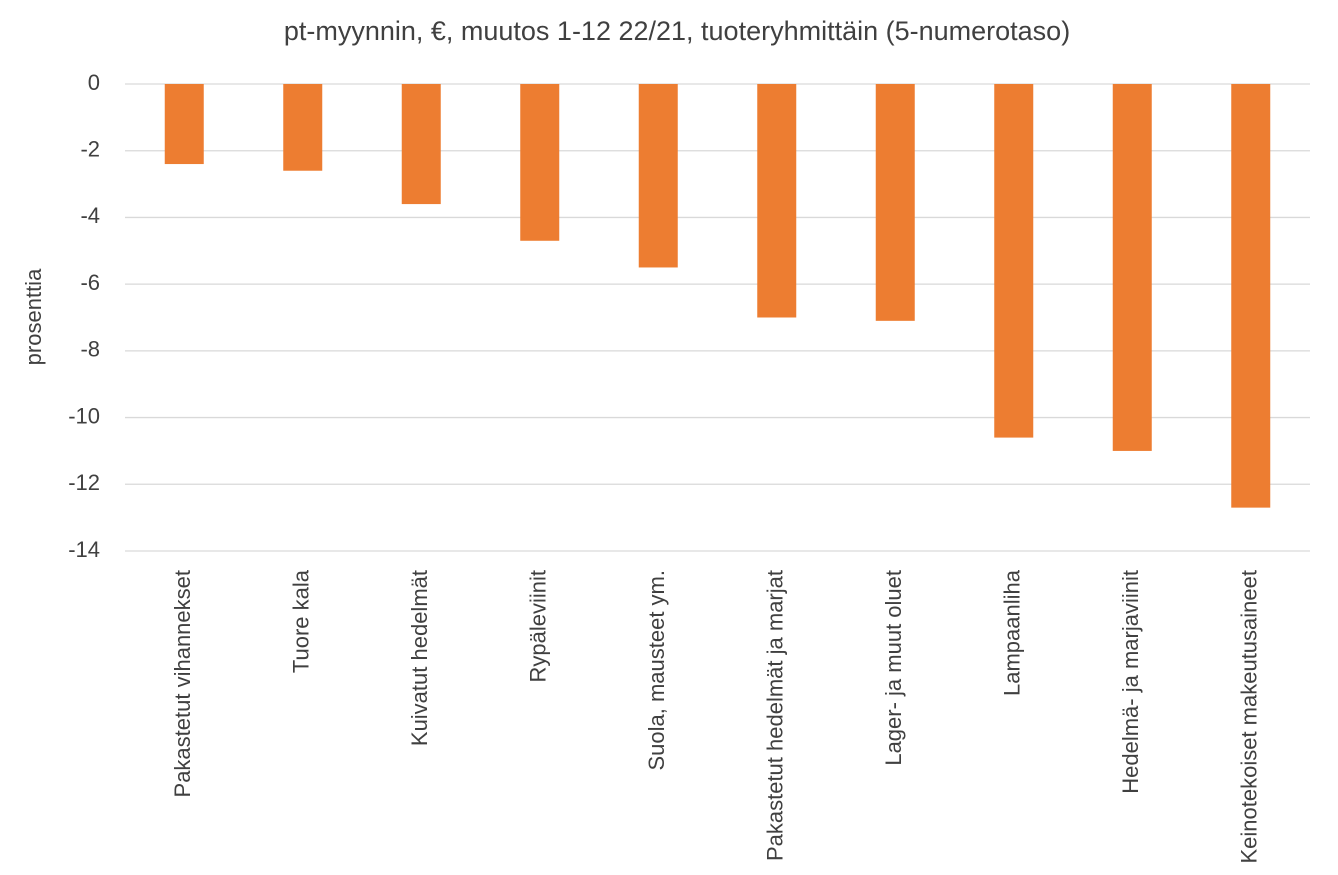 Image resolution: width=1338 pixels, height=875 pixels. Describe the element at coordinates (1012, 632) in the screenshot. I see `x-tick-label: Lampaanliha` at that location.